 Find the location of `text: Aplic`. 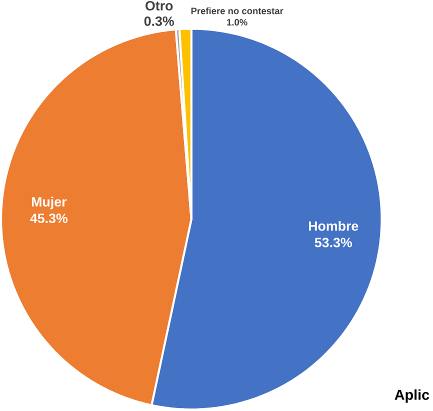

text: Aplic is located at coordinates (412, 396).